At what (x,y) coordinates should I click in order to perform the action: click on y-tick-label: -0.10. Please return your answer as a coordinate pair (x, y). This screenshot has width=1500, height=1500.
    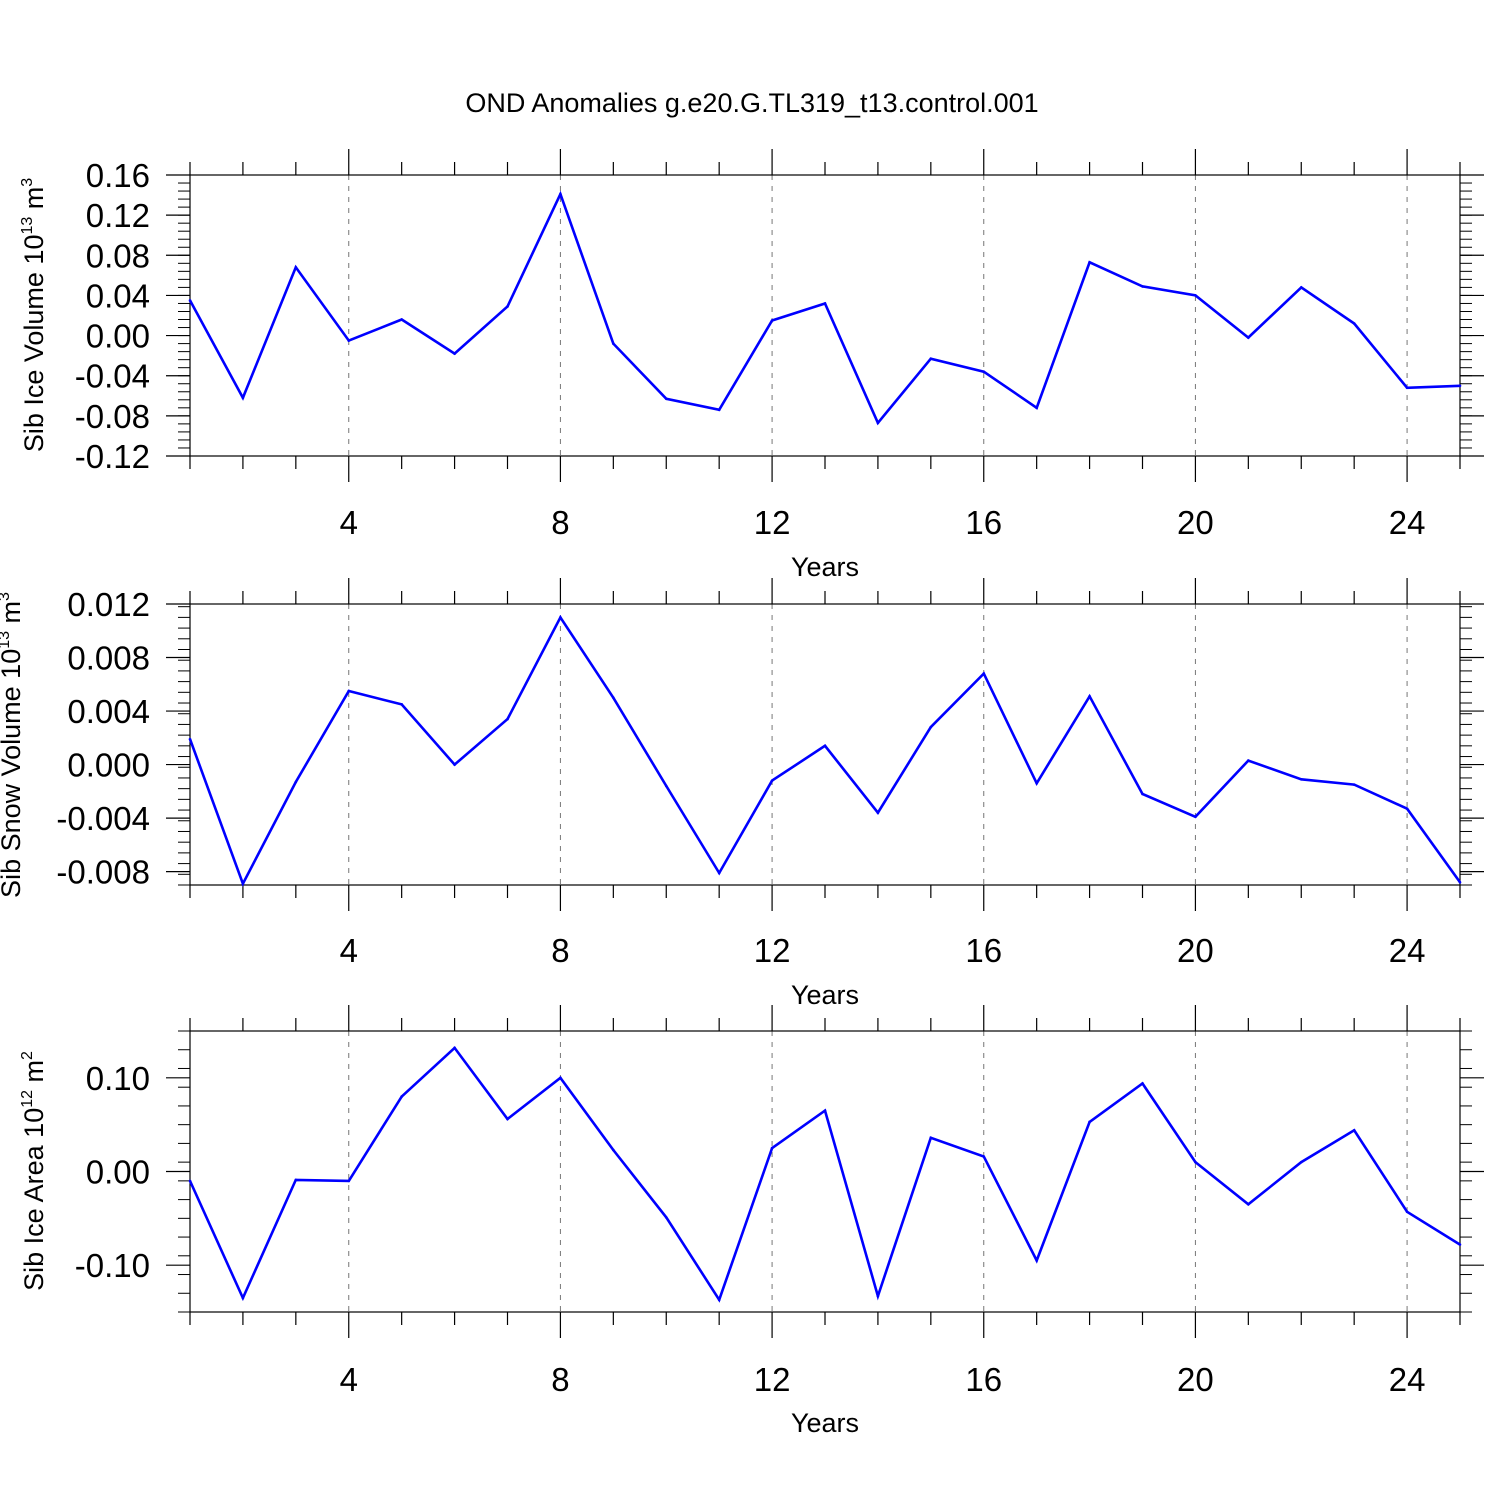
    Looking at the image, I should click on (112, 1265).